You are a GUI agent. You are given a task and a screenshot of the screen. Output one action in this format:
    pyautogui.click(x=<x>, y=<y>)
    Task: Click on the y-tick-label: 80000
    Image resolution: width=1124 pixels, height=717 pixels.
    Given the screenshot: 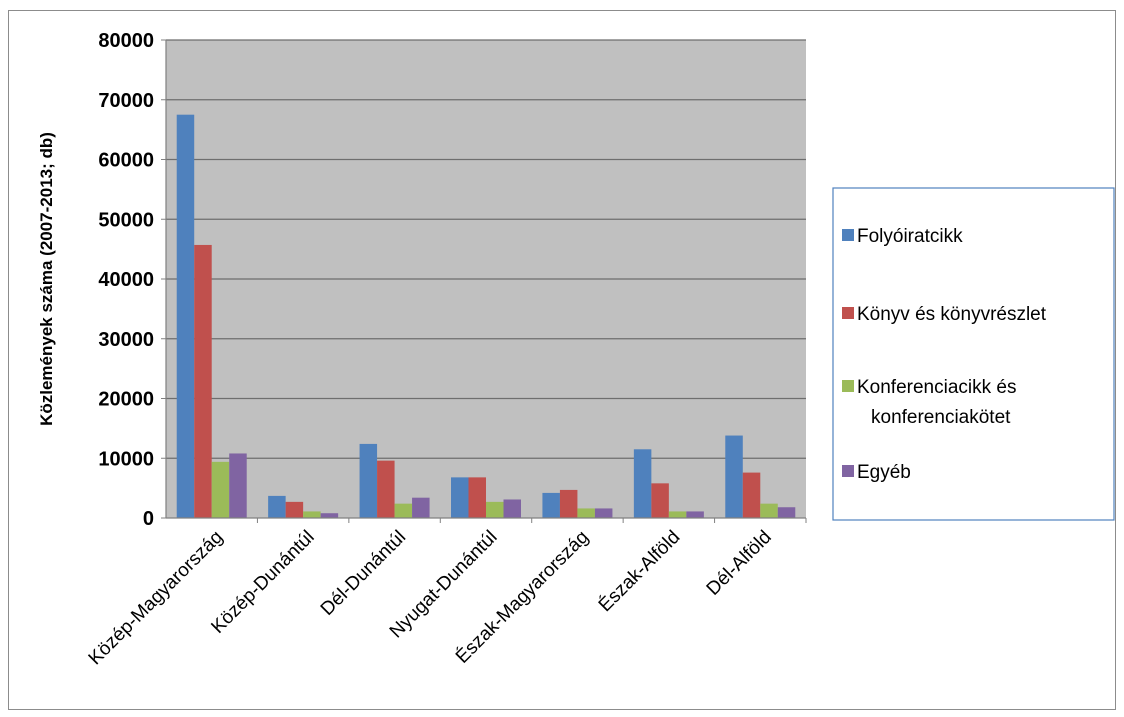 What is the action you would take?
    pyautogui.click(x=126, y=41)
    